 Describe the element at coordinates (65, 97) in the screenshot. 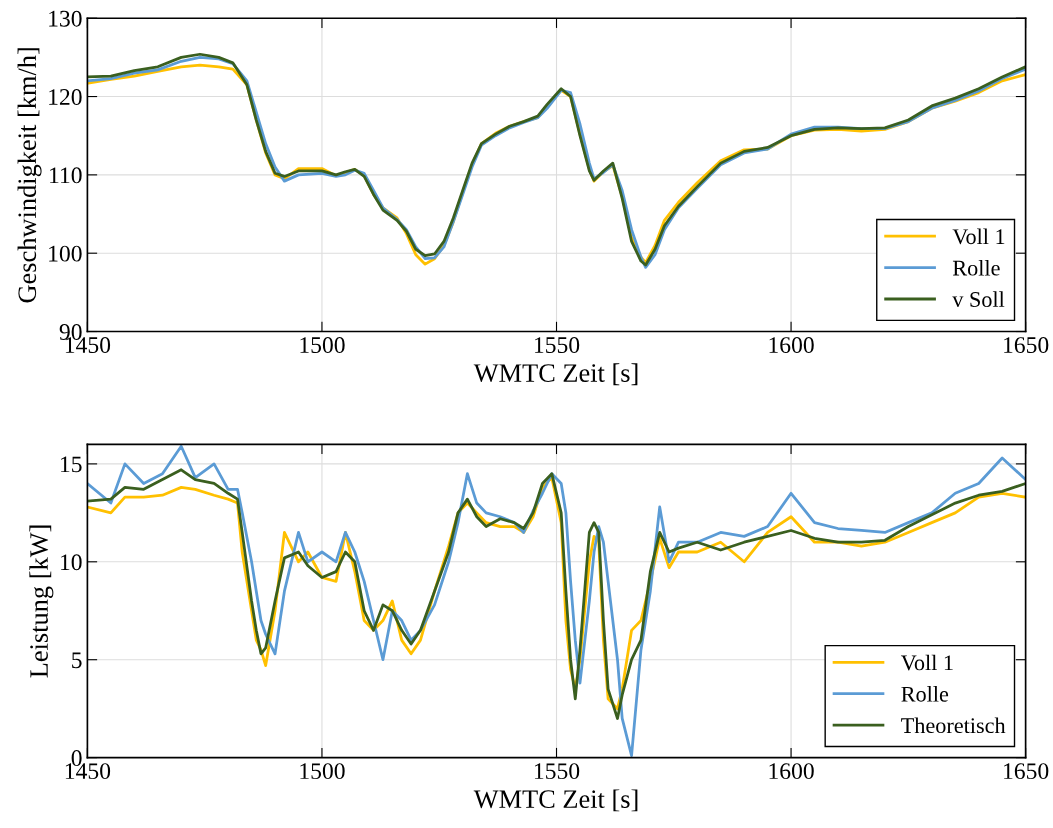

I see `y-tick-label: 120` at that location.